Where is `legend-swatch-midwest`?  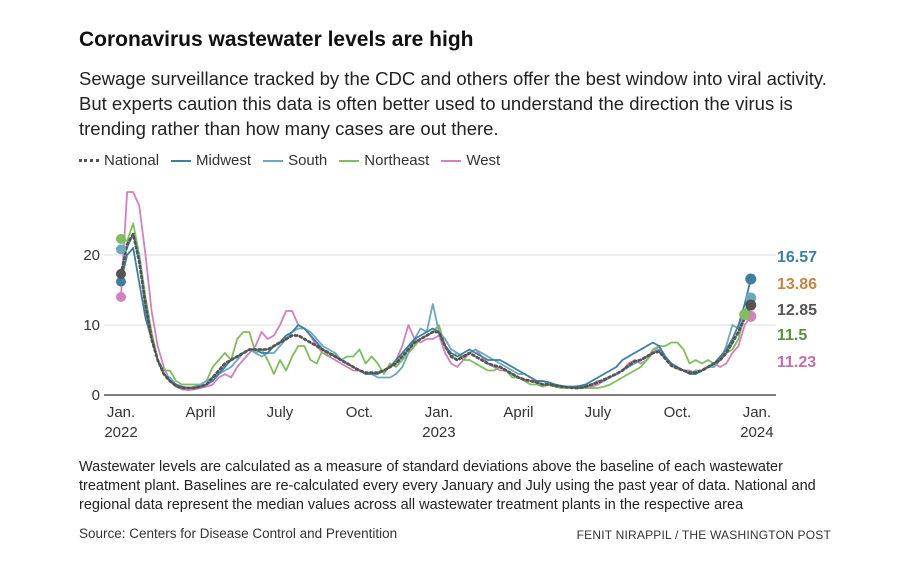
legend-swatch-midwest is located at coordinates (181, 160).